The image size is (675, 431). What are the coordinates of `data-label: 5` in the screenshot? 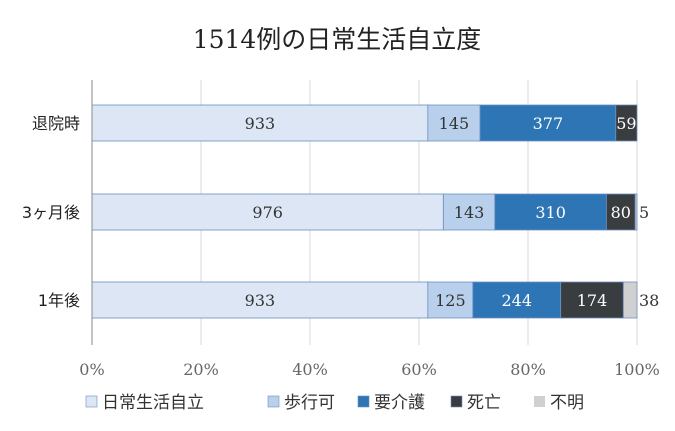 It's located at (644, 212).